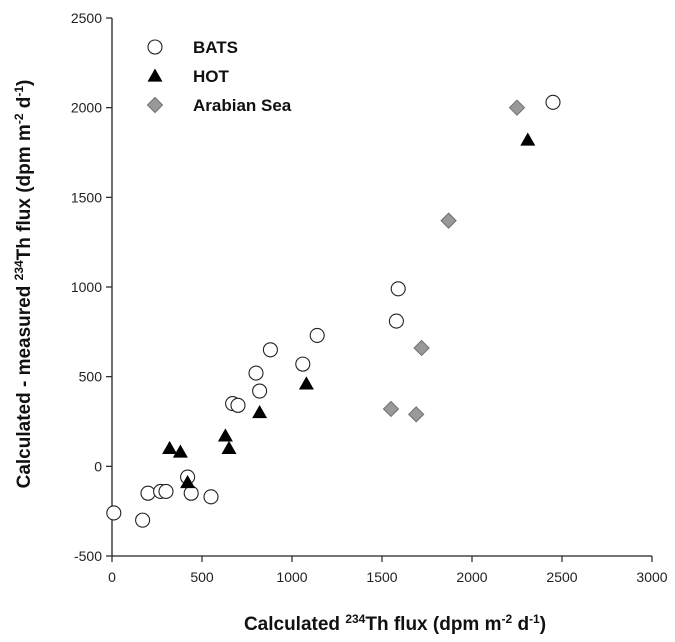 The image size is (675, 642). I want to click on y-tick-label: -500, so click(88, 556).